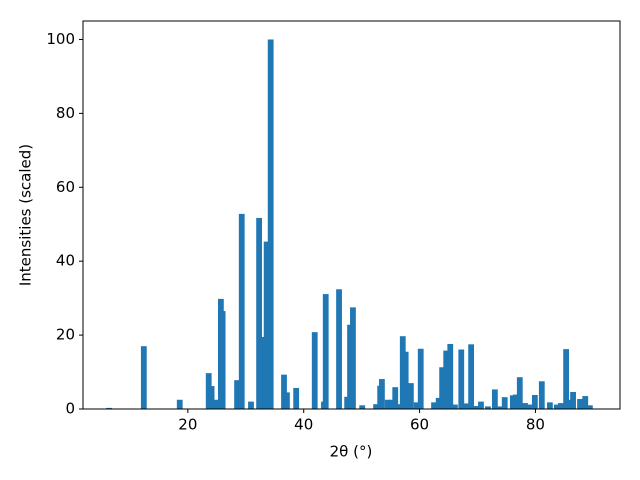 The width and height of the screenshot is (640, 480). What do you see at coordinates (65, 187) in the screenshot?
I see `y-tick-label: 60` at bounding box center [65, 187].